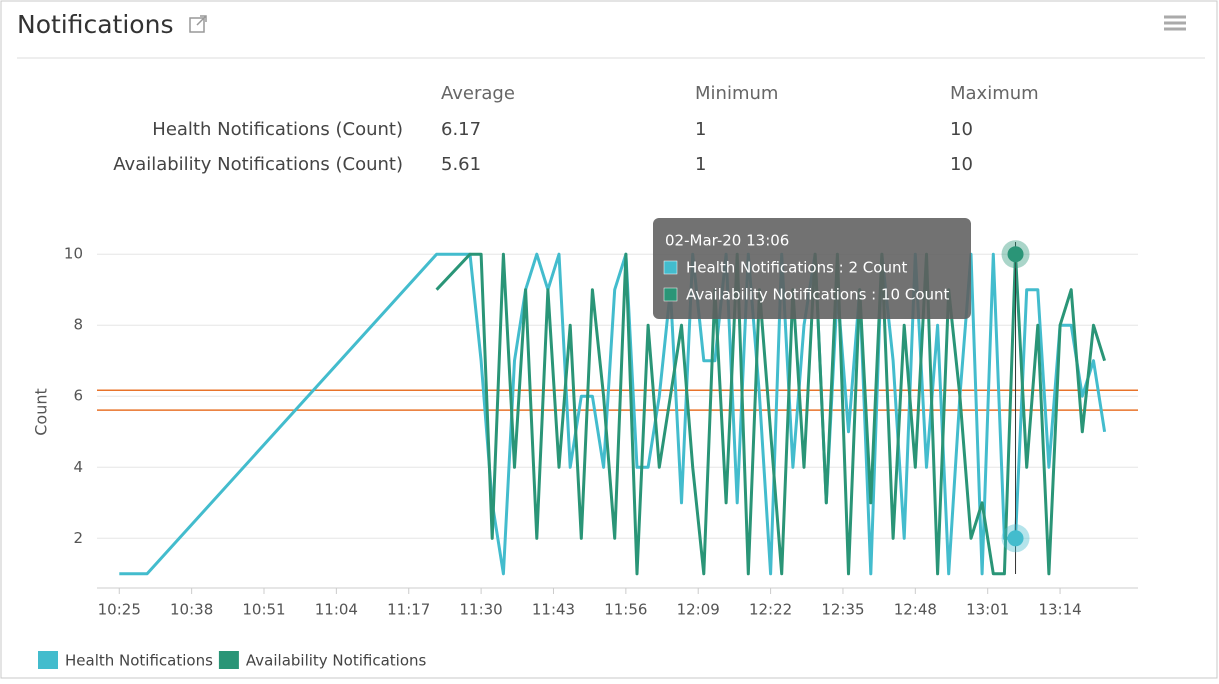  I want to click on tooltip-title: 02-Mar-20 13:06, so click(727, 241).